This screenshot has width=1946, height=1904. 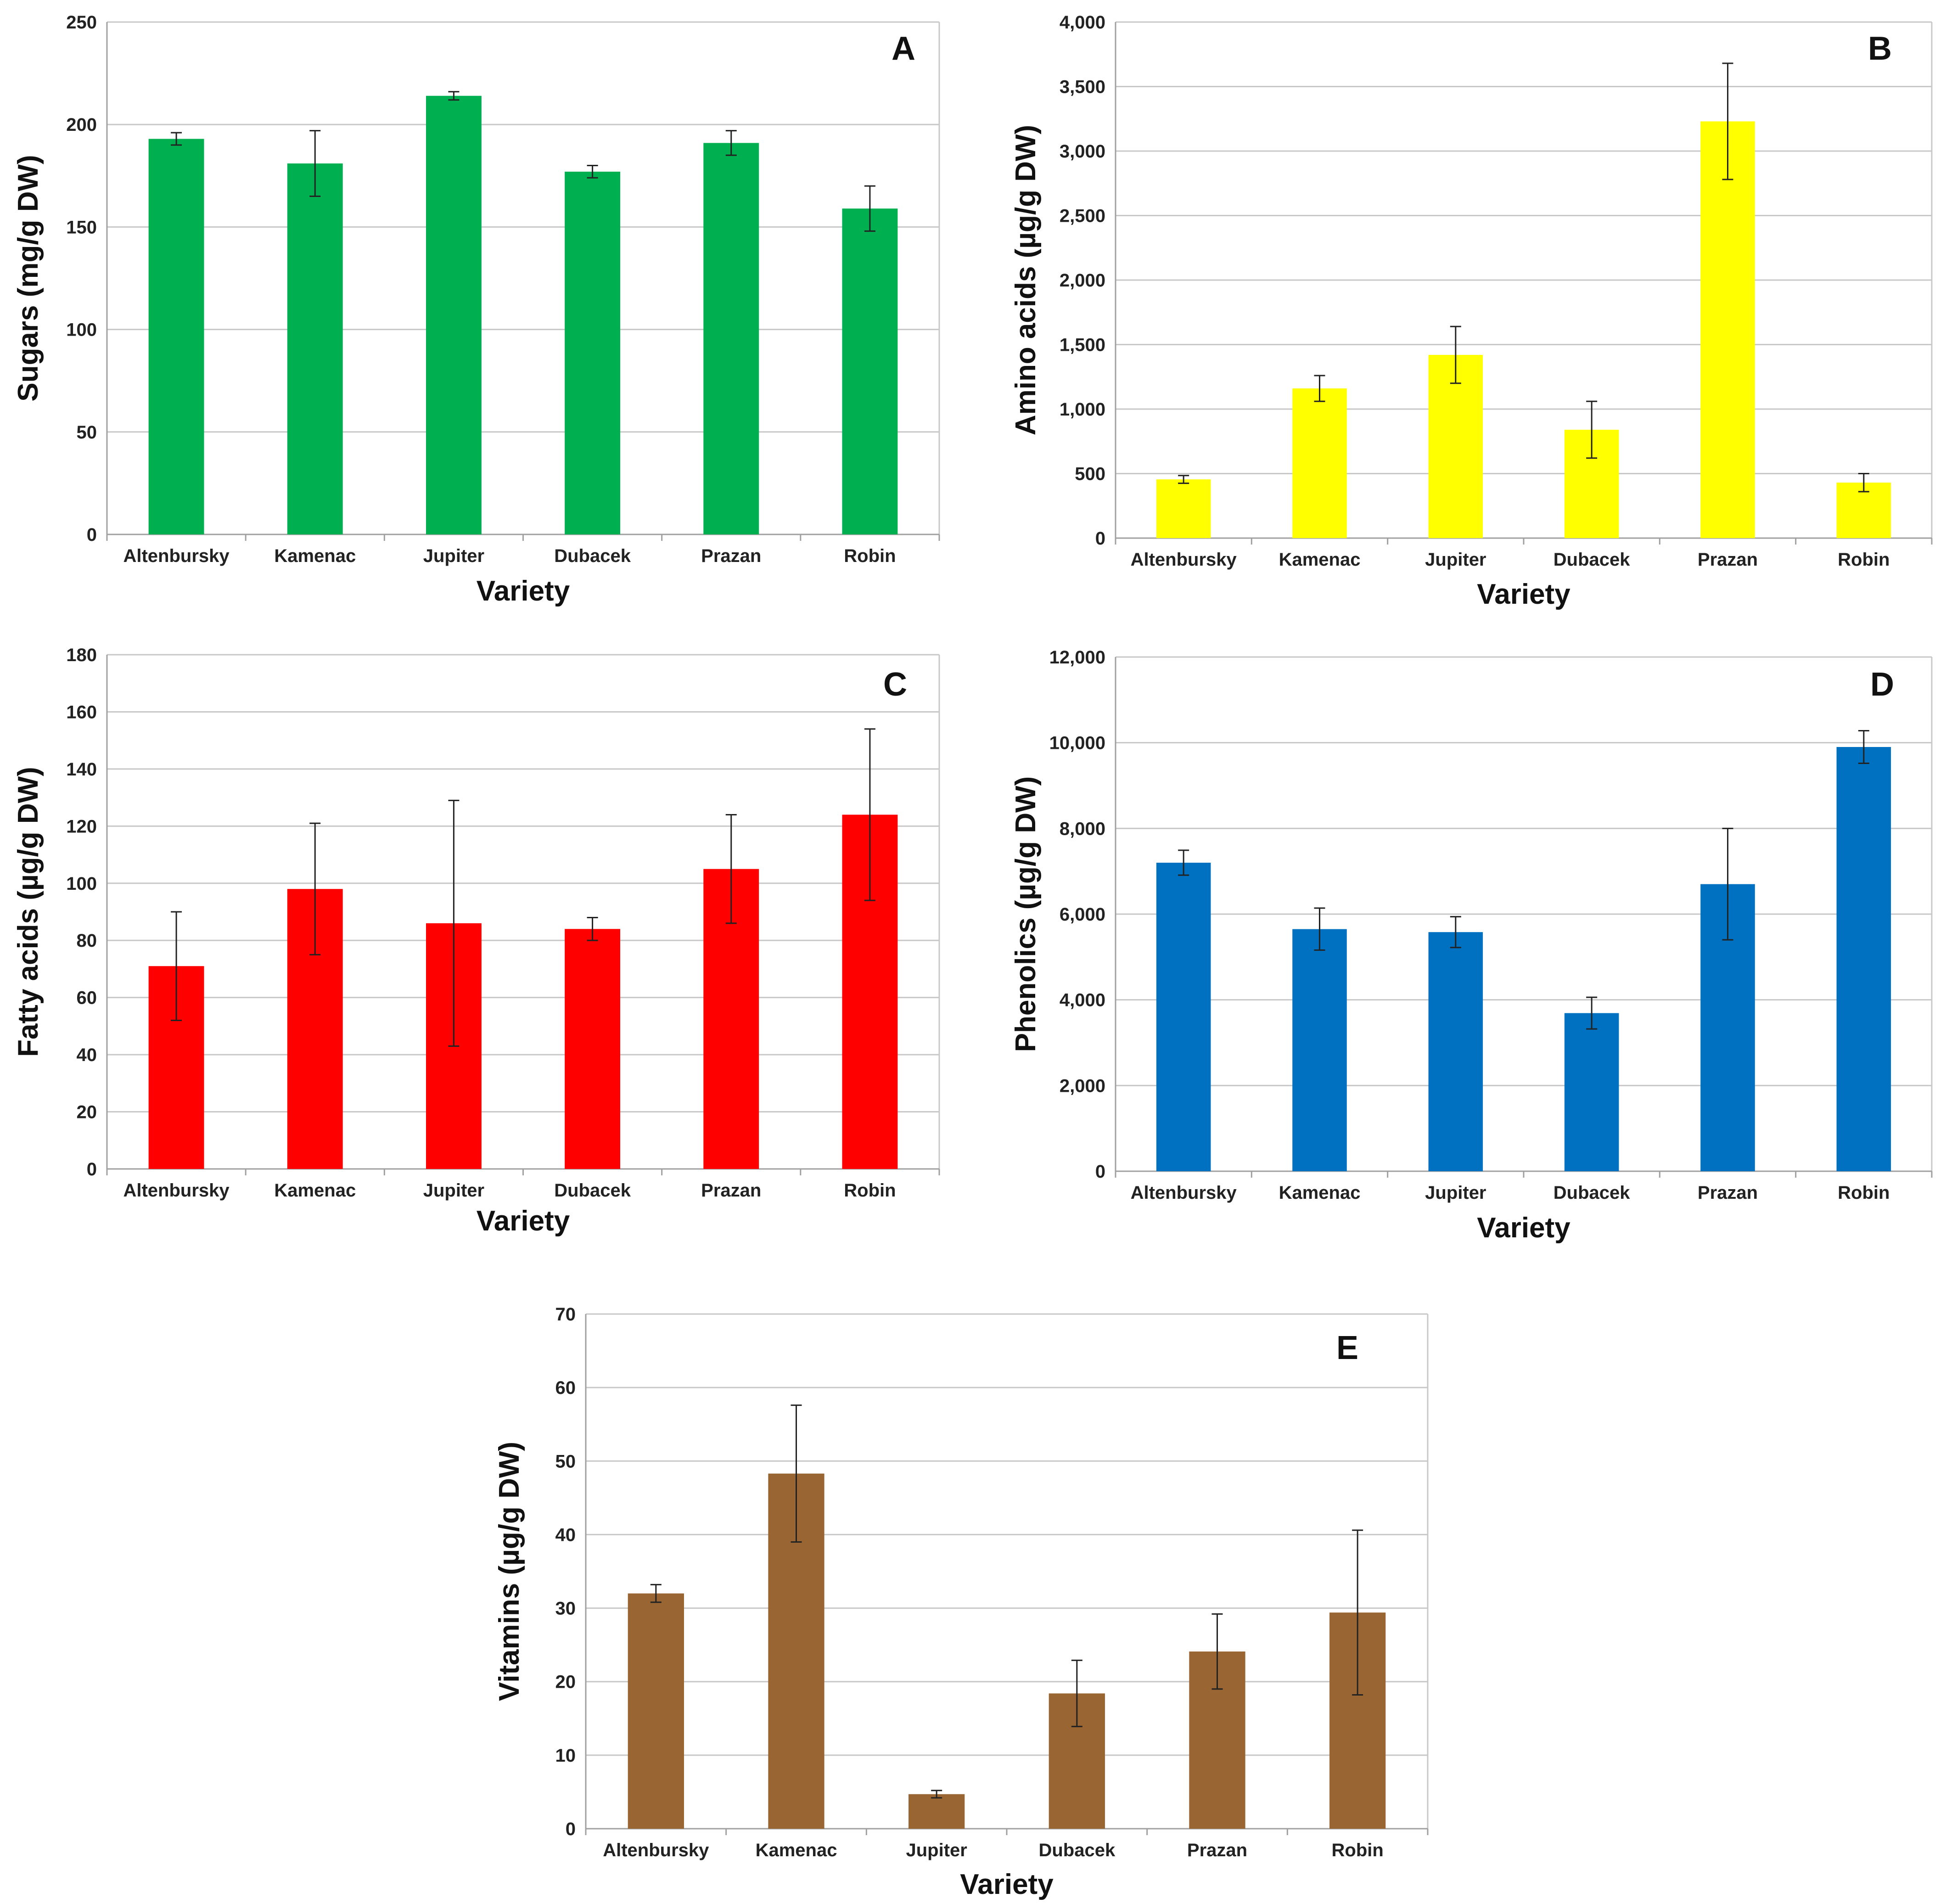 What do you see at coordinates (1082, 87) in the screenshot?
I see `y-tick-label: 3,500` at bounding box center [1082, 87].